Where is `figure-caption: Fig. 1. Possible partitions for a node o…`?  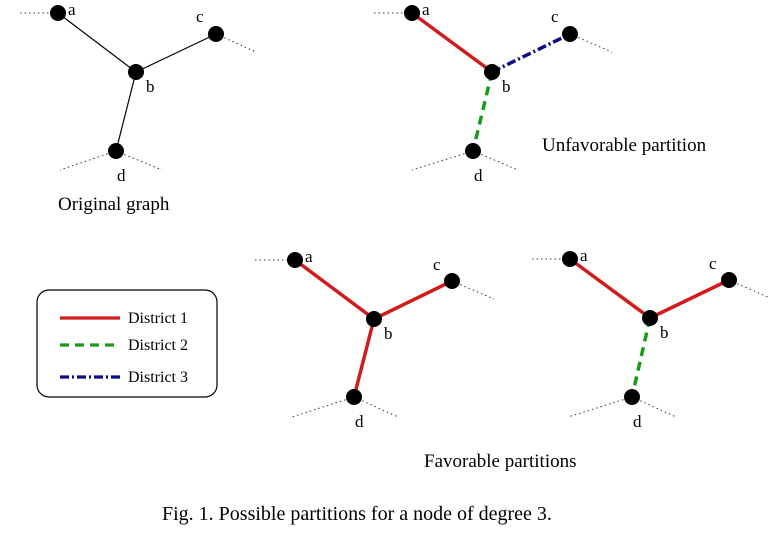 figure-caption: Fig. 1. Possible partitions for a node o… is located at coordinates (357, 514).